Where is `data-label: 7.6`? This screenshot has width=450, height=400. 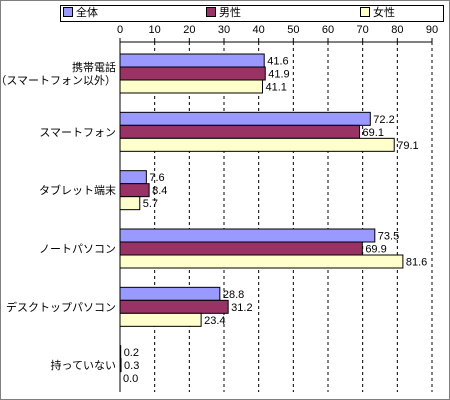 data-label: 7.6 is located at coordinates (156, 178).